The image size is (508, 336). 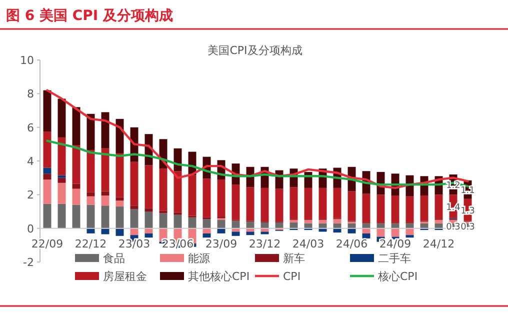 What do you see at coordinates (308, 243) in the screenshot?
I see `x-tick-label: 24/03` at bounding box center [308, 243].